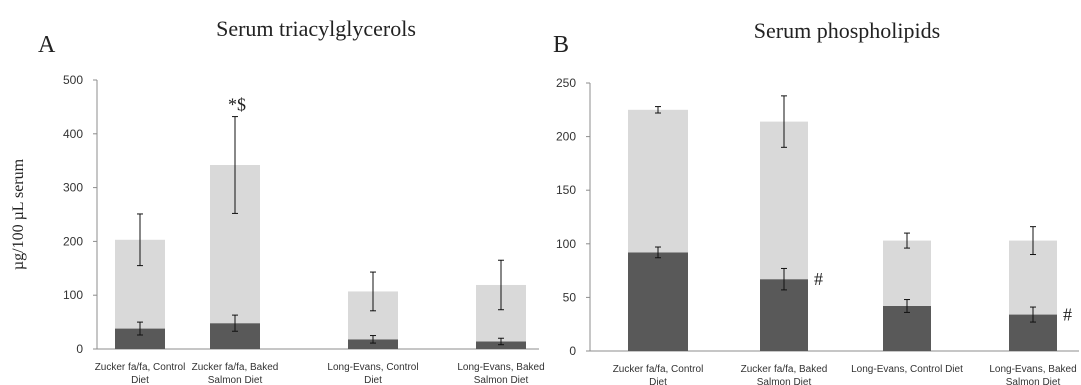 The height and width of the screenshot is (385, 1081). I want to click on y-axis-label: µg/100 µL serum, so click(18, 214).